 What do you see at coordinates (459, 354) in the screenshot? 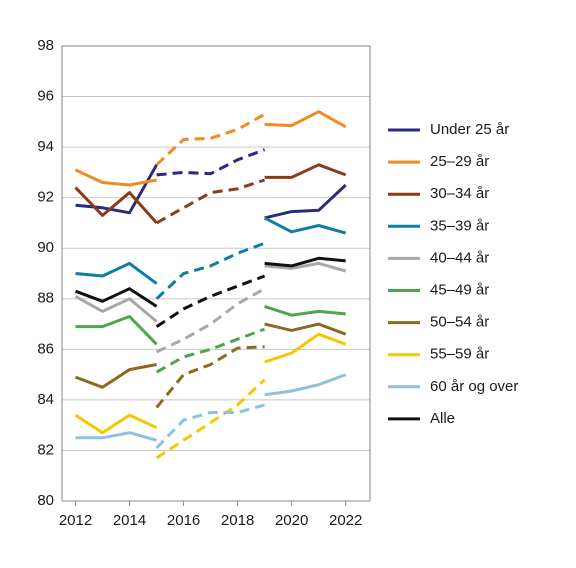
I see `legend-label: 55–59 år` at bounding box center [459, 354].